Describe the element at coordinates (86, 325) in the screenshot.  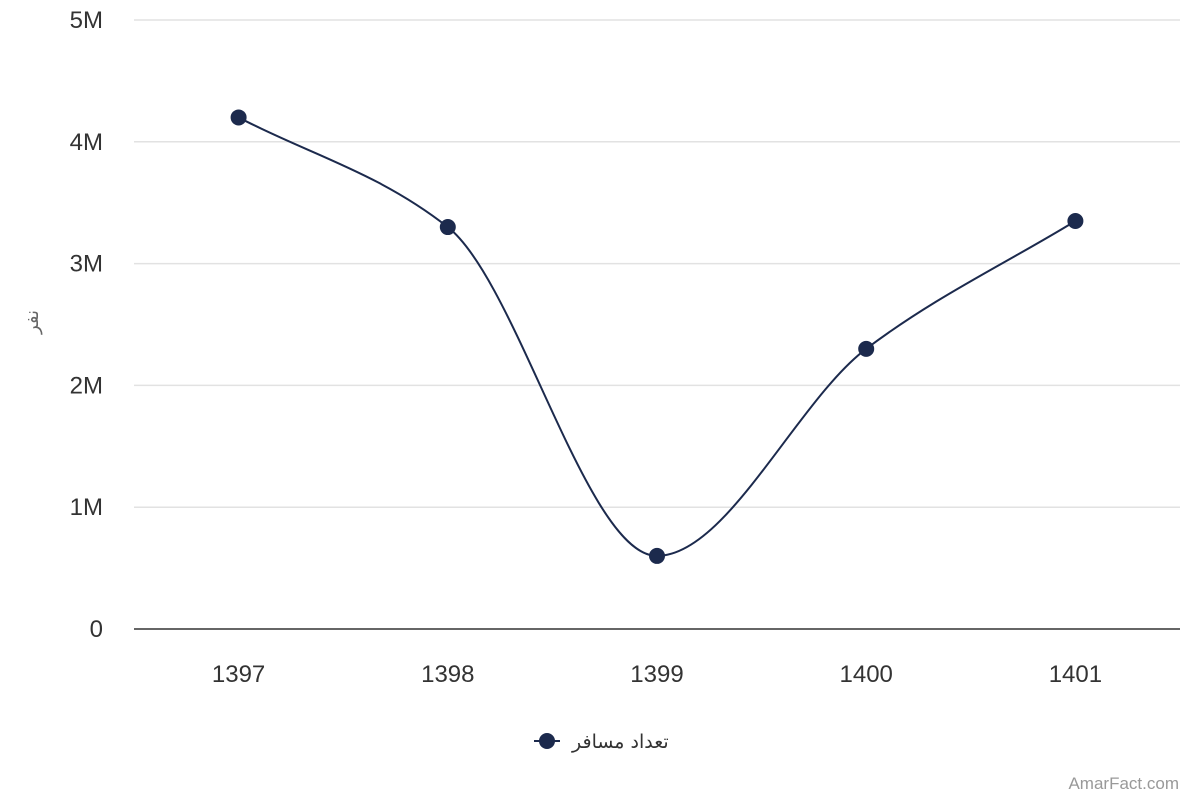
I see `y-axis-labels: 0 1M 2M 3M 4M 5M` at that location.